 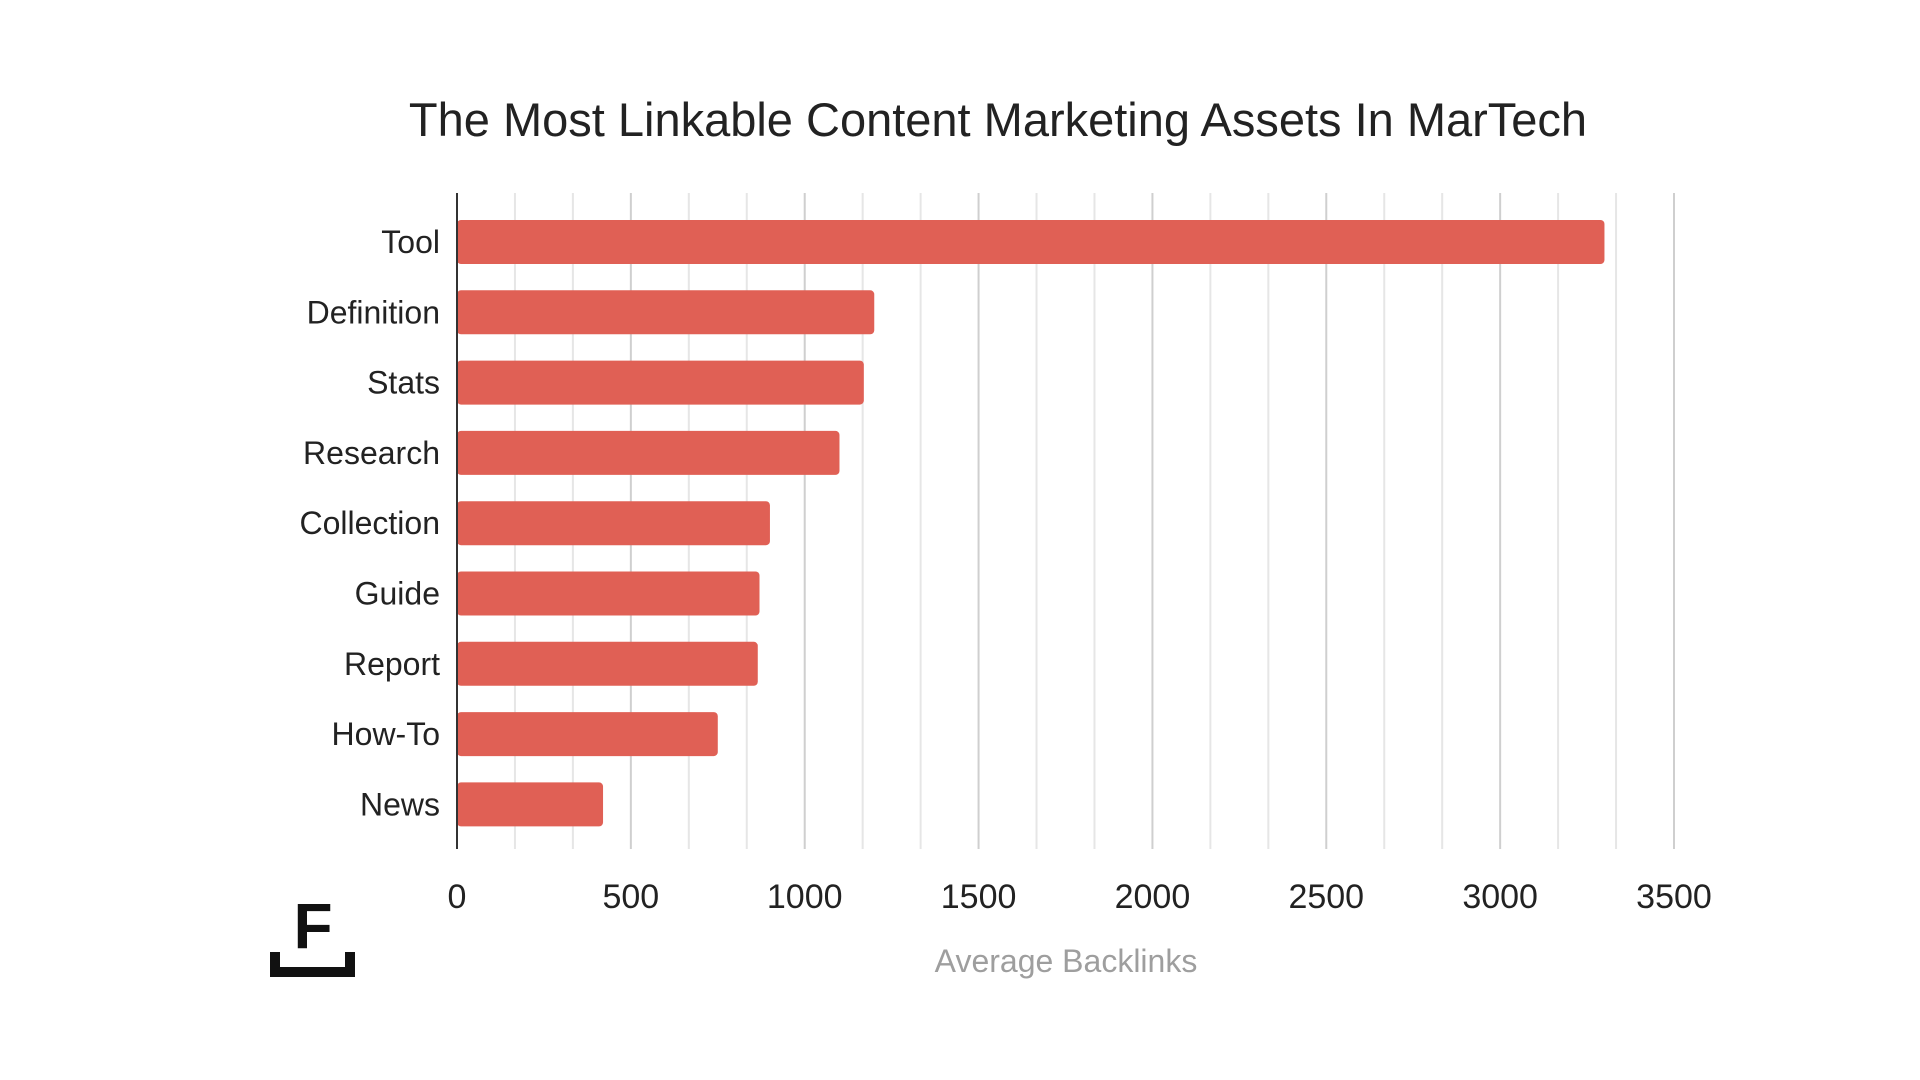 What do you see at coordinates (457, 897) in the screenshot?
I see `x-tick-label: 0` at bounding box center [457, 897].